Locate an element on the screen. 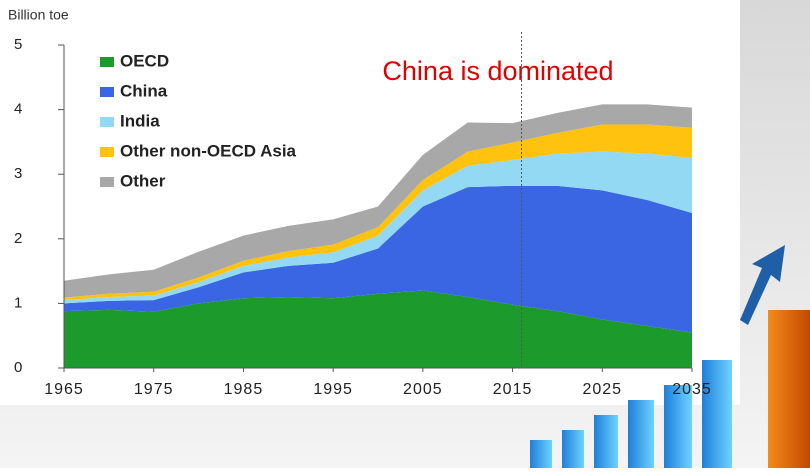 The image size is (810, 473). x-tick-label: 2005 is located at coordinates (423, 389).